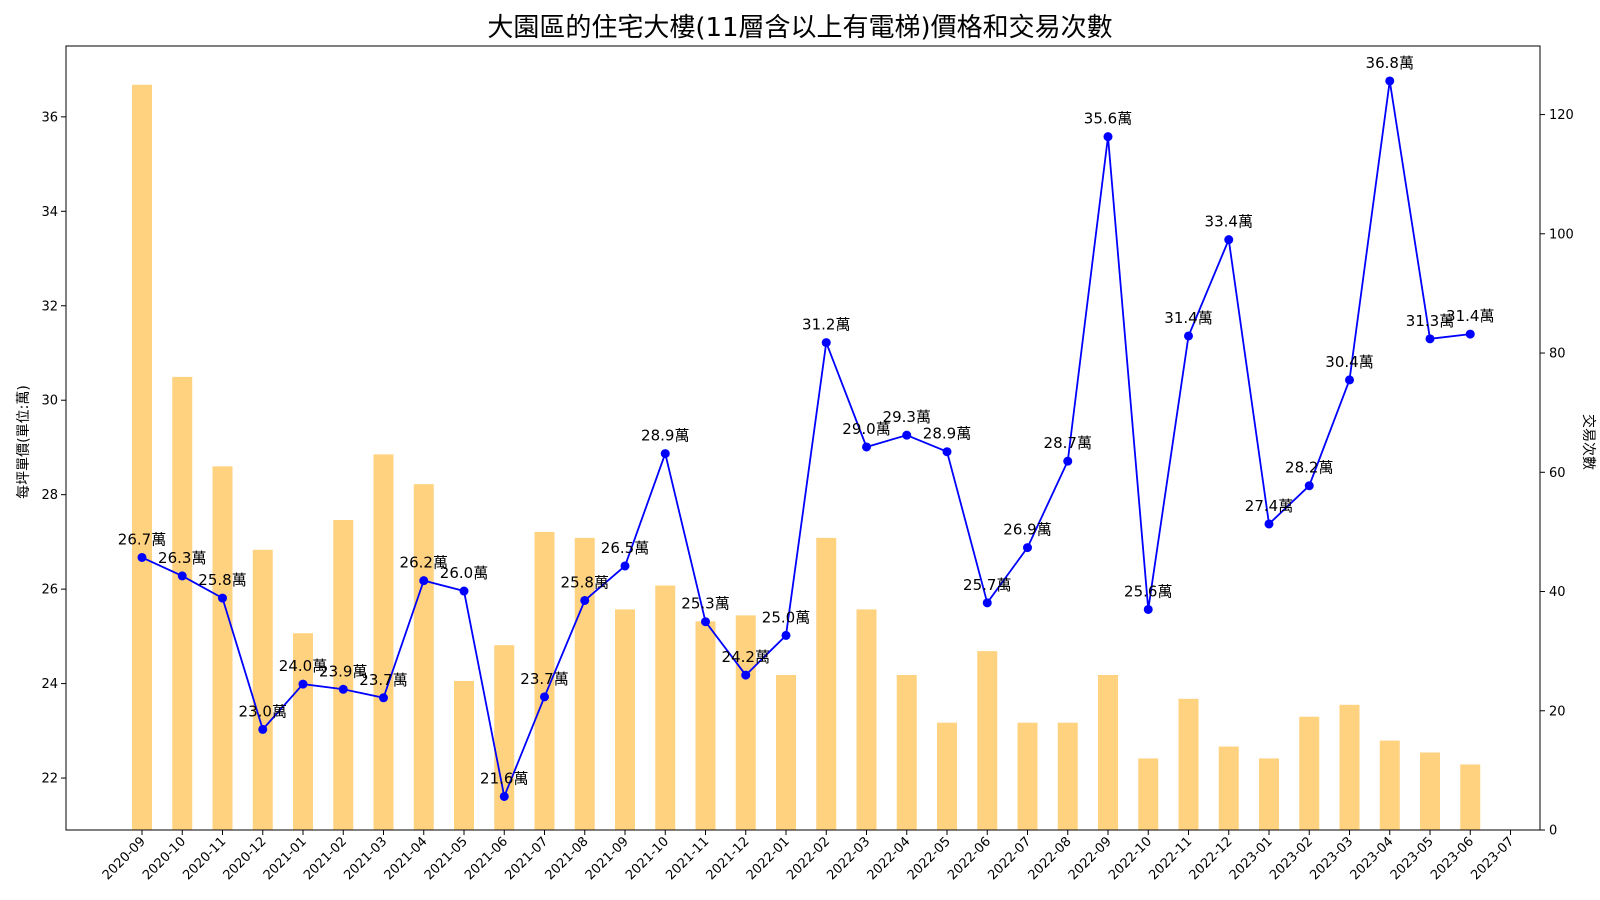 This screenshot has width=1600, height=900. What do you see at coordinates (1557, 592) in the screenshot?
I see `y-tick-label-right: 40` at bounding box center [1557, 592].